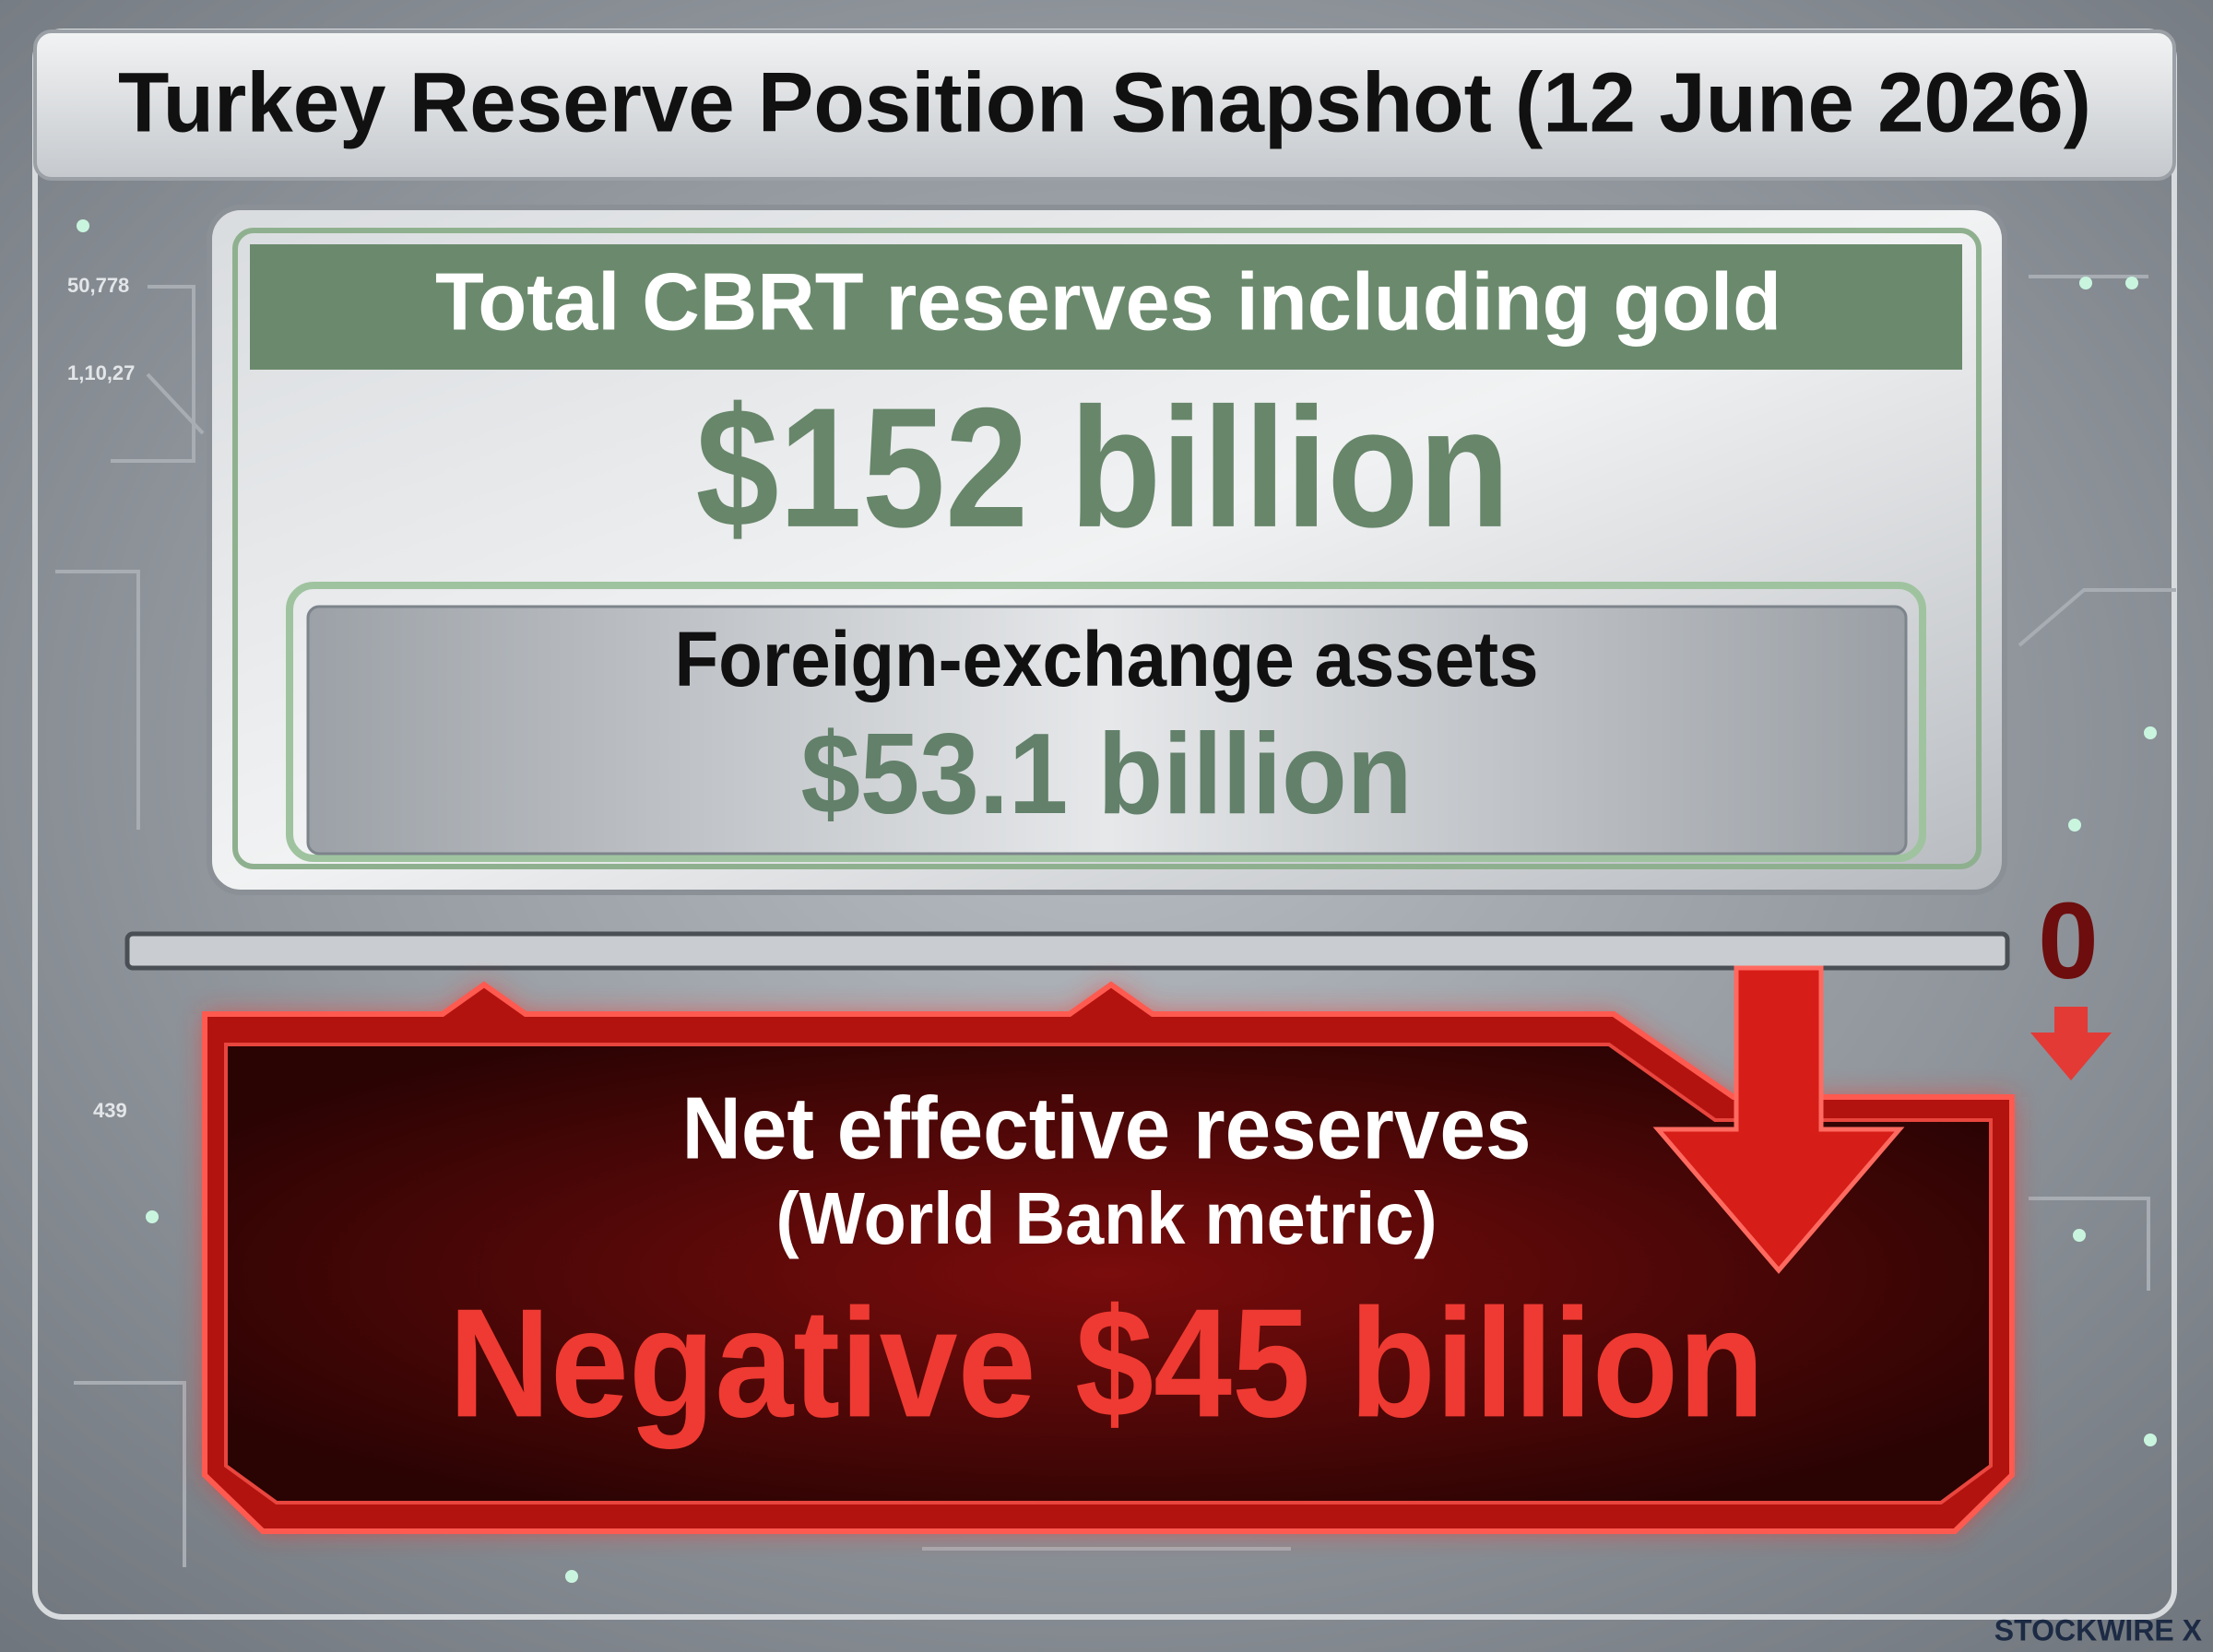 The width and height of the screenshot is (2213, 1652). I want to click on background-label: 50,778, so click(98, 285).